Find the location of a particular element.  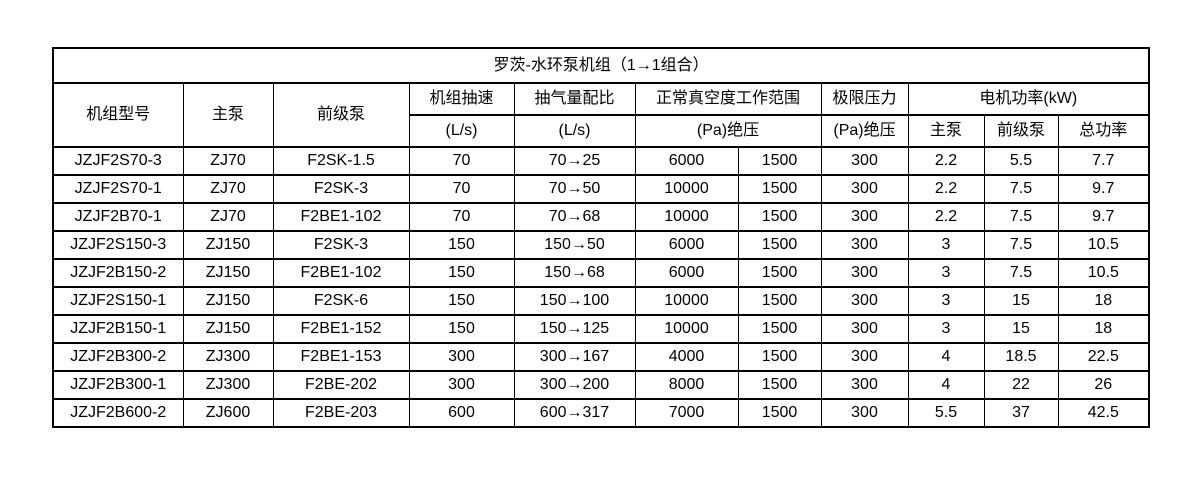

cell: 70→25 is located at coordinates (574, 161).